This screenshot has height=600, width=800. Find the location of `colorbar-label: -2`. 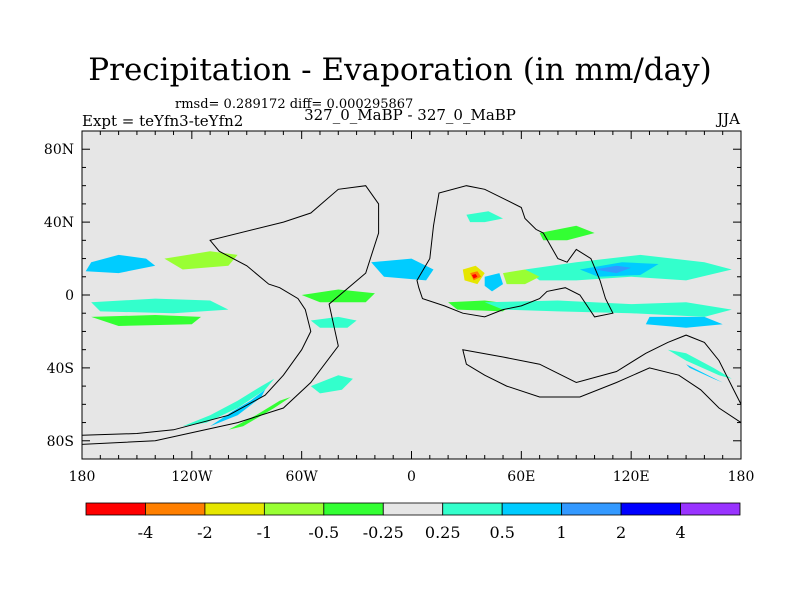

colorbar-label: -2 is located at coordinates (205, 532).